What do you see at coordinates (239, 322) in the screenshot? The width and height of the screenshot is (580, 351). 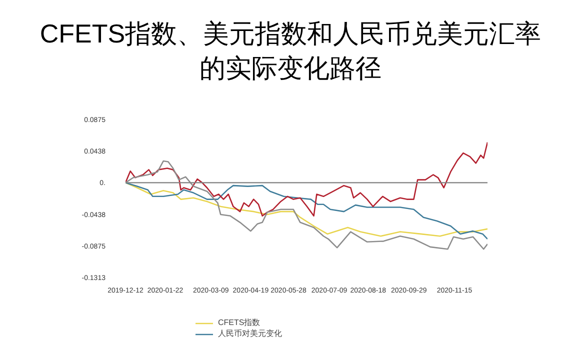 I see `legend-label: CFETS指数` at bounding box center [239, 322].